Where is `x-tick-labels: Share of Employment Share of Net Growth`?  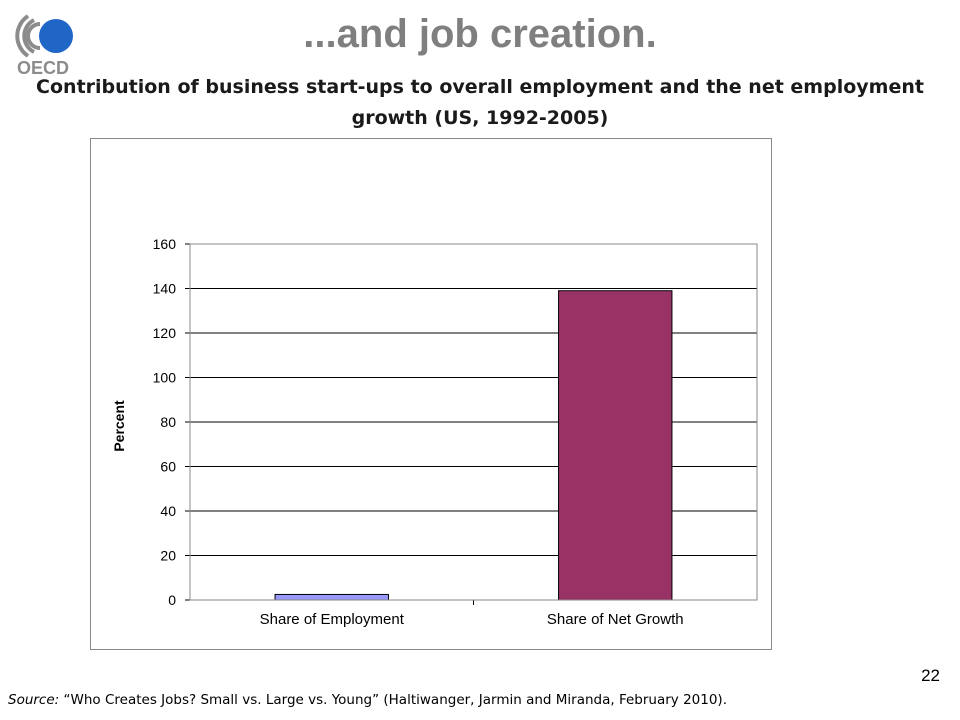 x-tick-labels: Share of Employment Share of Net Growth is located at coordinates (472, 619).